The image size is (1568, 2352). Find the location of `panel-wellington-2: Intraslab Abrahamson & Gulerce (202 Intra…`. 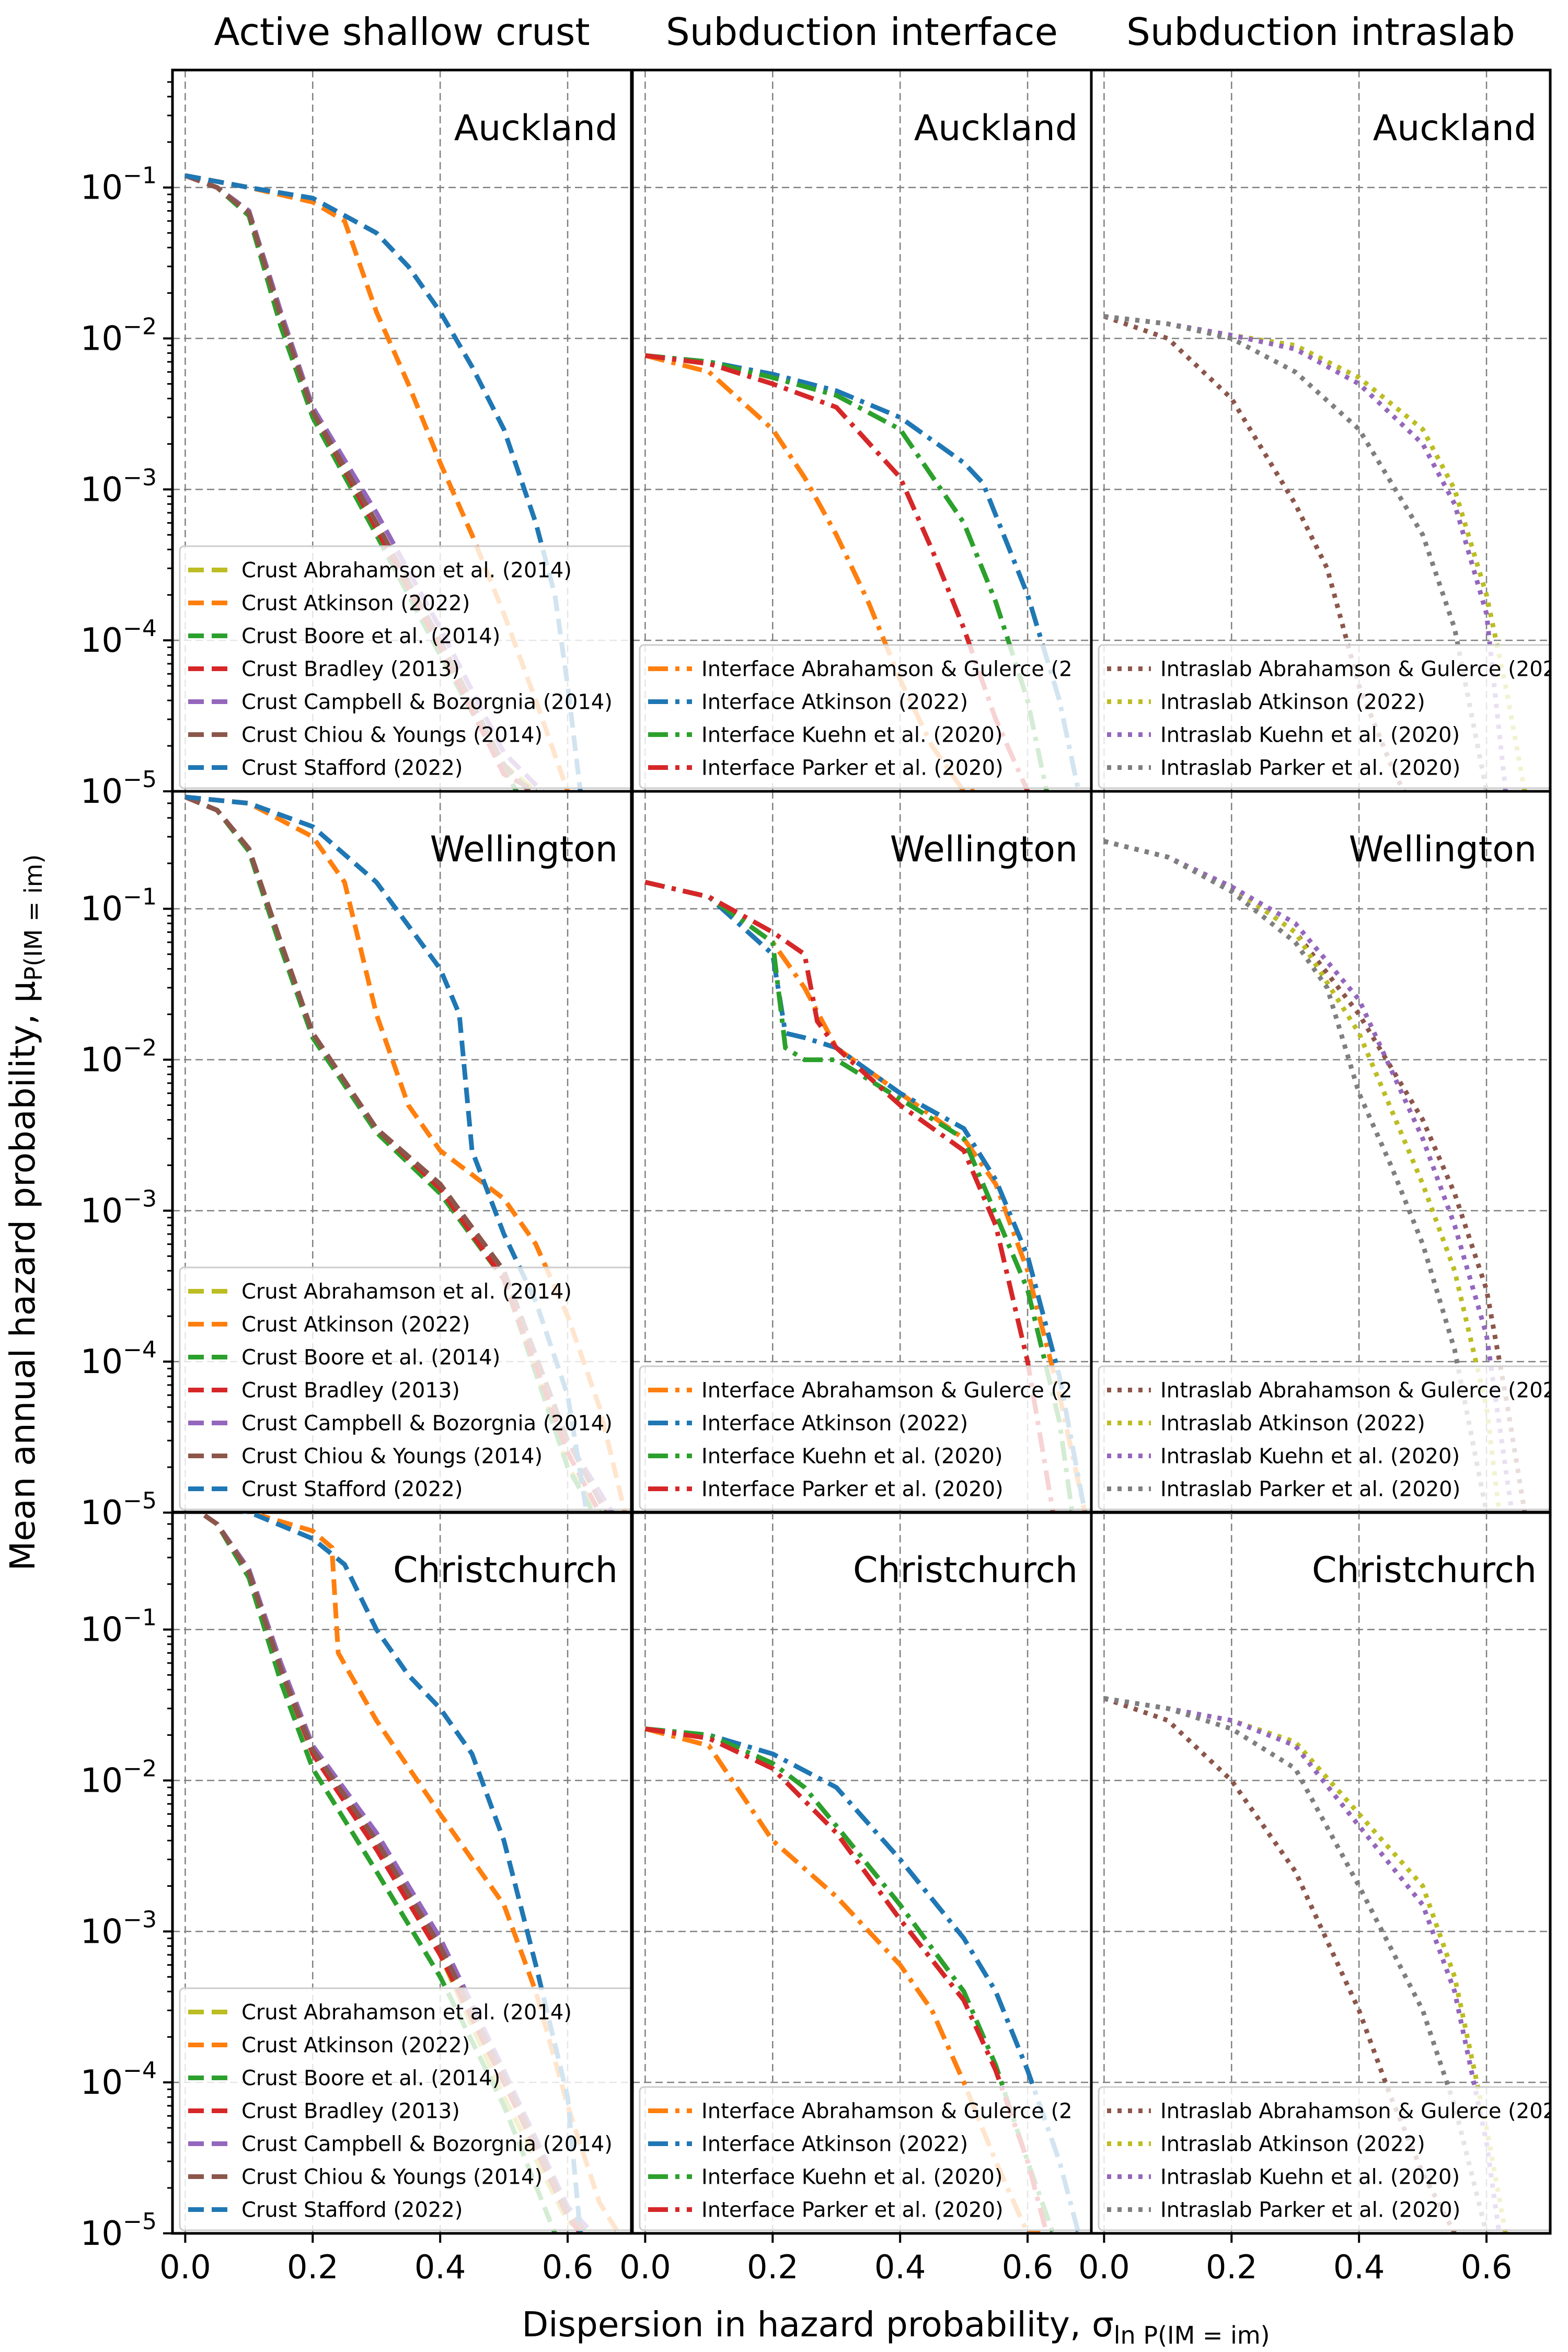

panel-wellington-2: Intraslab Abrahamson & Gulerce (202 Intra… is located at coordinates (1323, 1152).